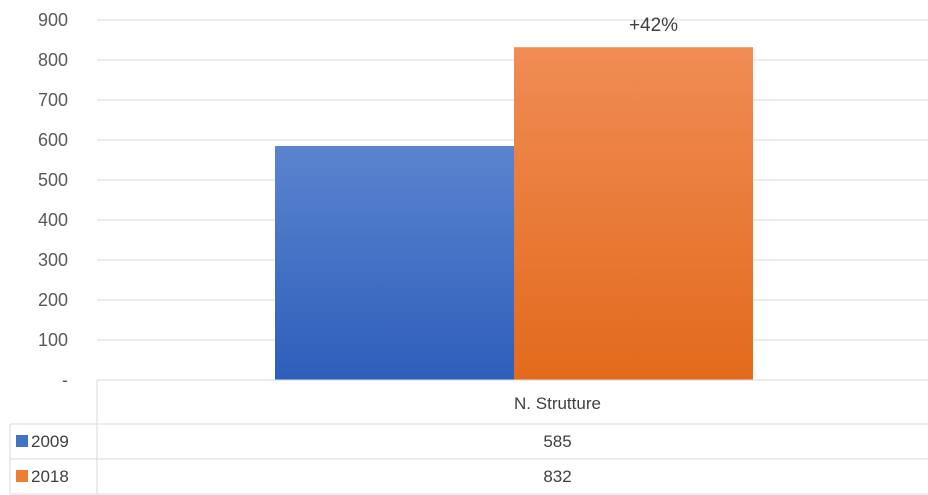 This screenshot has height=495, width=928. What do you see at coordinates (394, 263) in the screenshot?
I see `bar-2009` at bounding box center [394, 263].